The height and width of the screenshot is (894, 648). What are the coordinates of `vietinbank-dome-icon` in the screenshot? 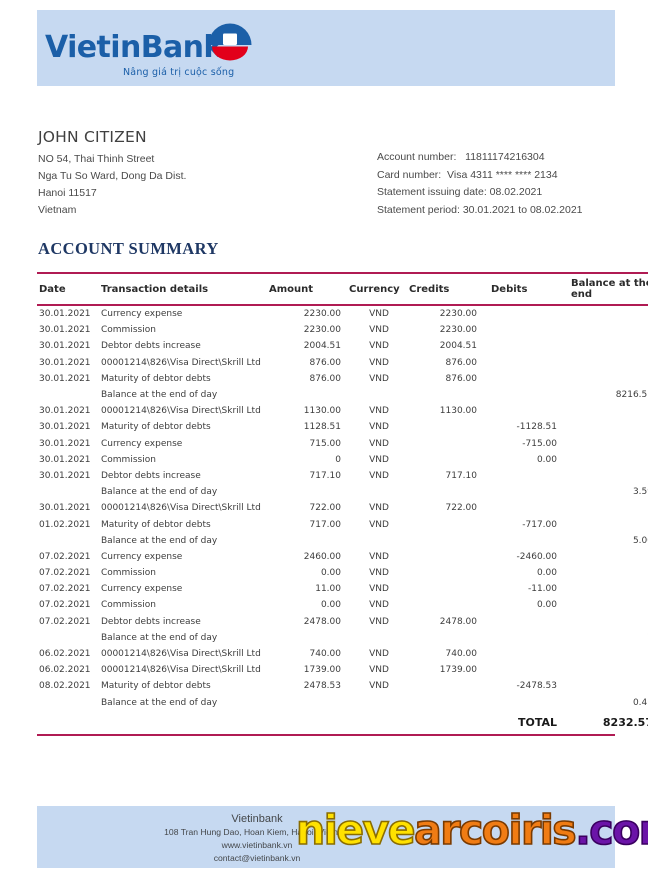 It's located at (230, 44).